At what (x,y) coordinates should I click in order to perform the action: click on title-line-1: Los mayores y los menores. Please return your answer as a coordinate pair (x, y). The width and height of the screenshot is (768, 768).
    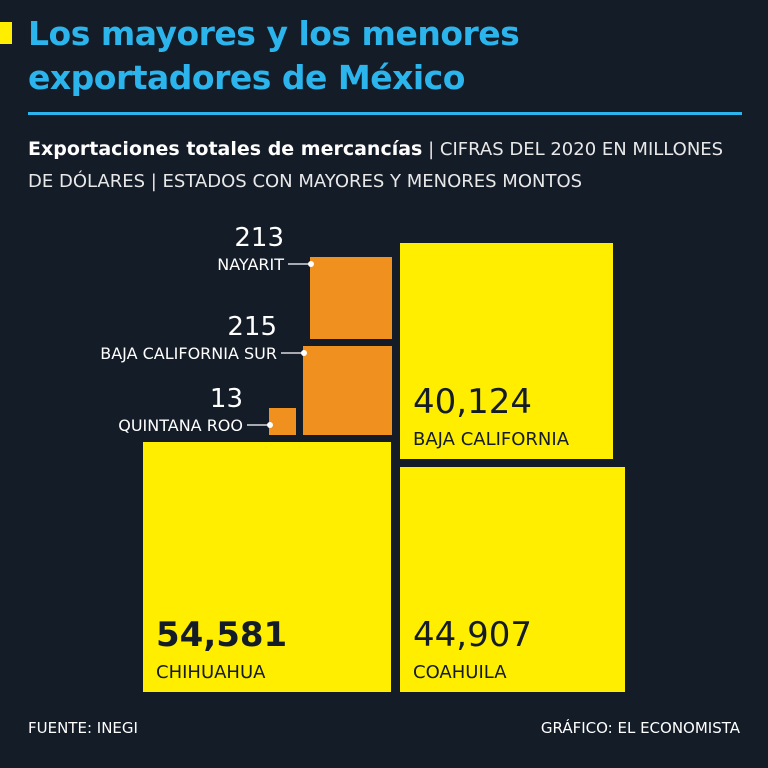
    Looking at the image, I should click on (274, 33).